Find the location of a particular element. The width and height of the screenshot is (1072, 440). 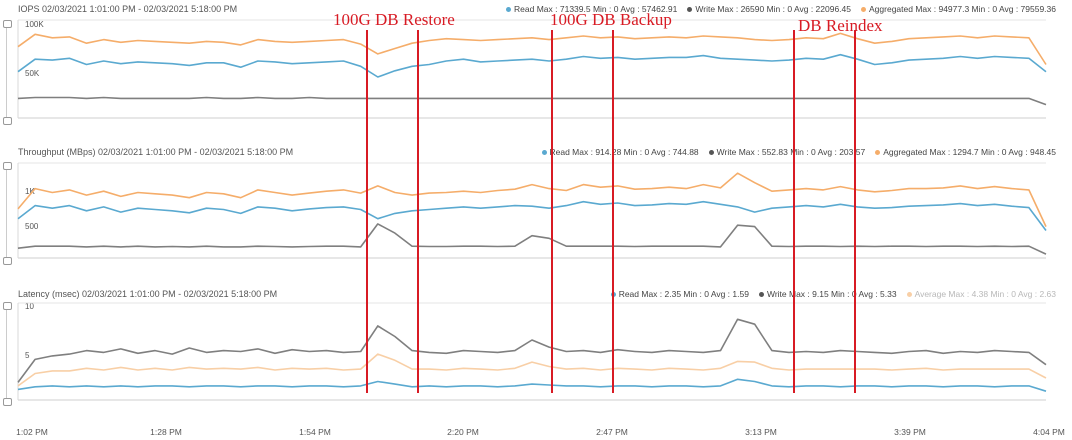

series-line-average is located at coordinates (532, 370).